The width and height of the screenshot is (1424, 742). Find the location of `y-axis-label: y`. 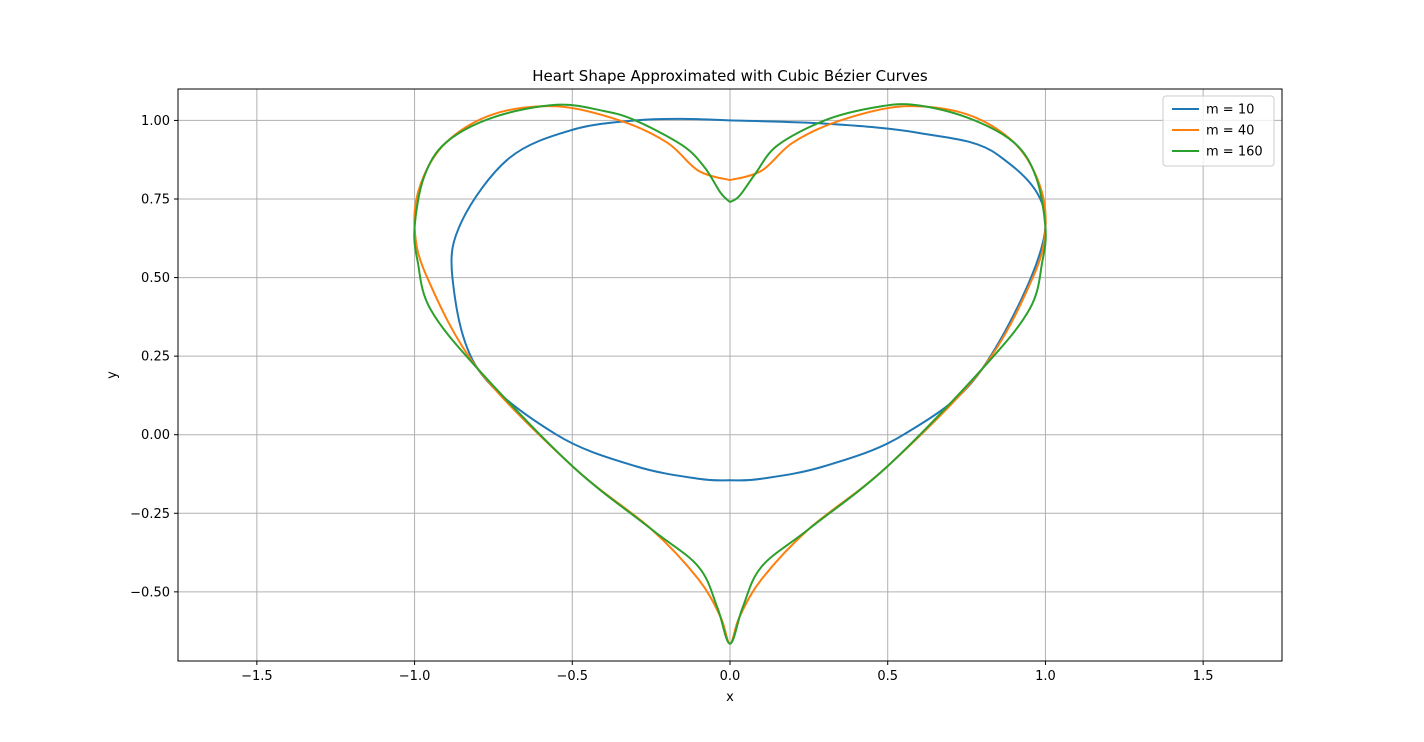

y-axis-label: y is located at coordinates (112, 375).